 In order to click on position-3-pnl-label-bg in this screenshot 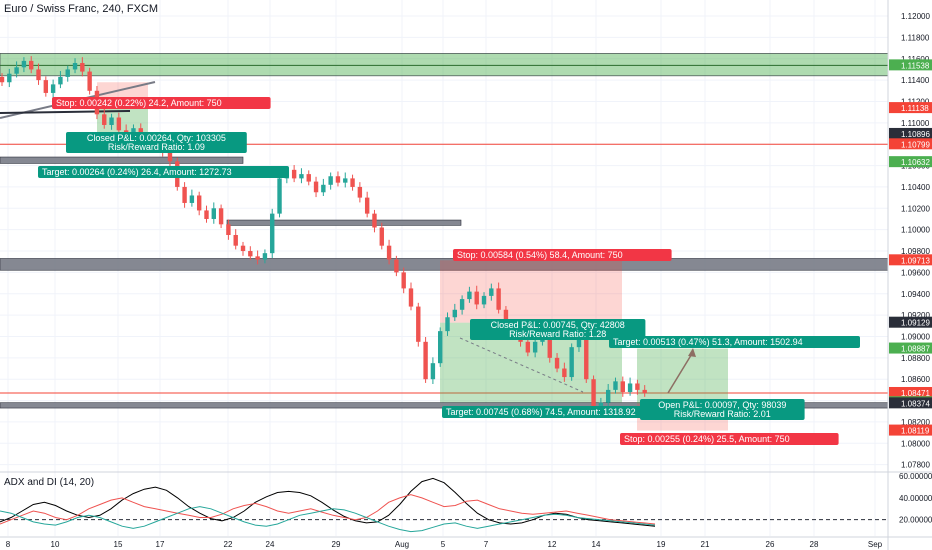, I will do `click(722, 409)`.